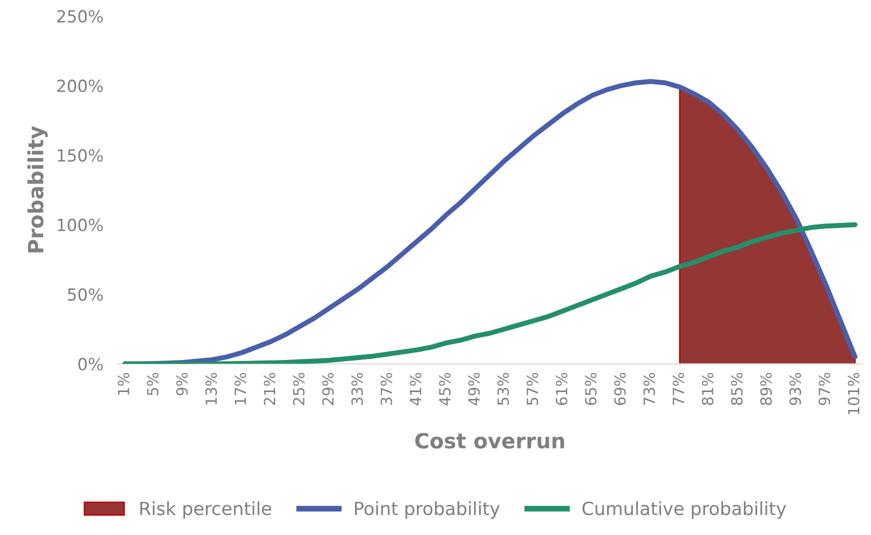 The height and width of the screenshot is (535, 871). Describe the element at coordinates (503, 388) in the screenshot. I see `x-tick-label: 53%` at that location.